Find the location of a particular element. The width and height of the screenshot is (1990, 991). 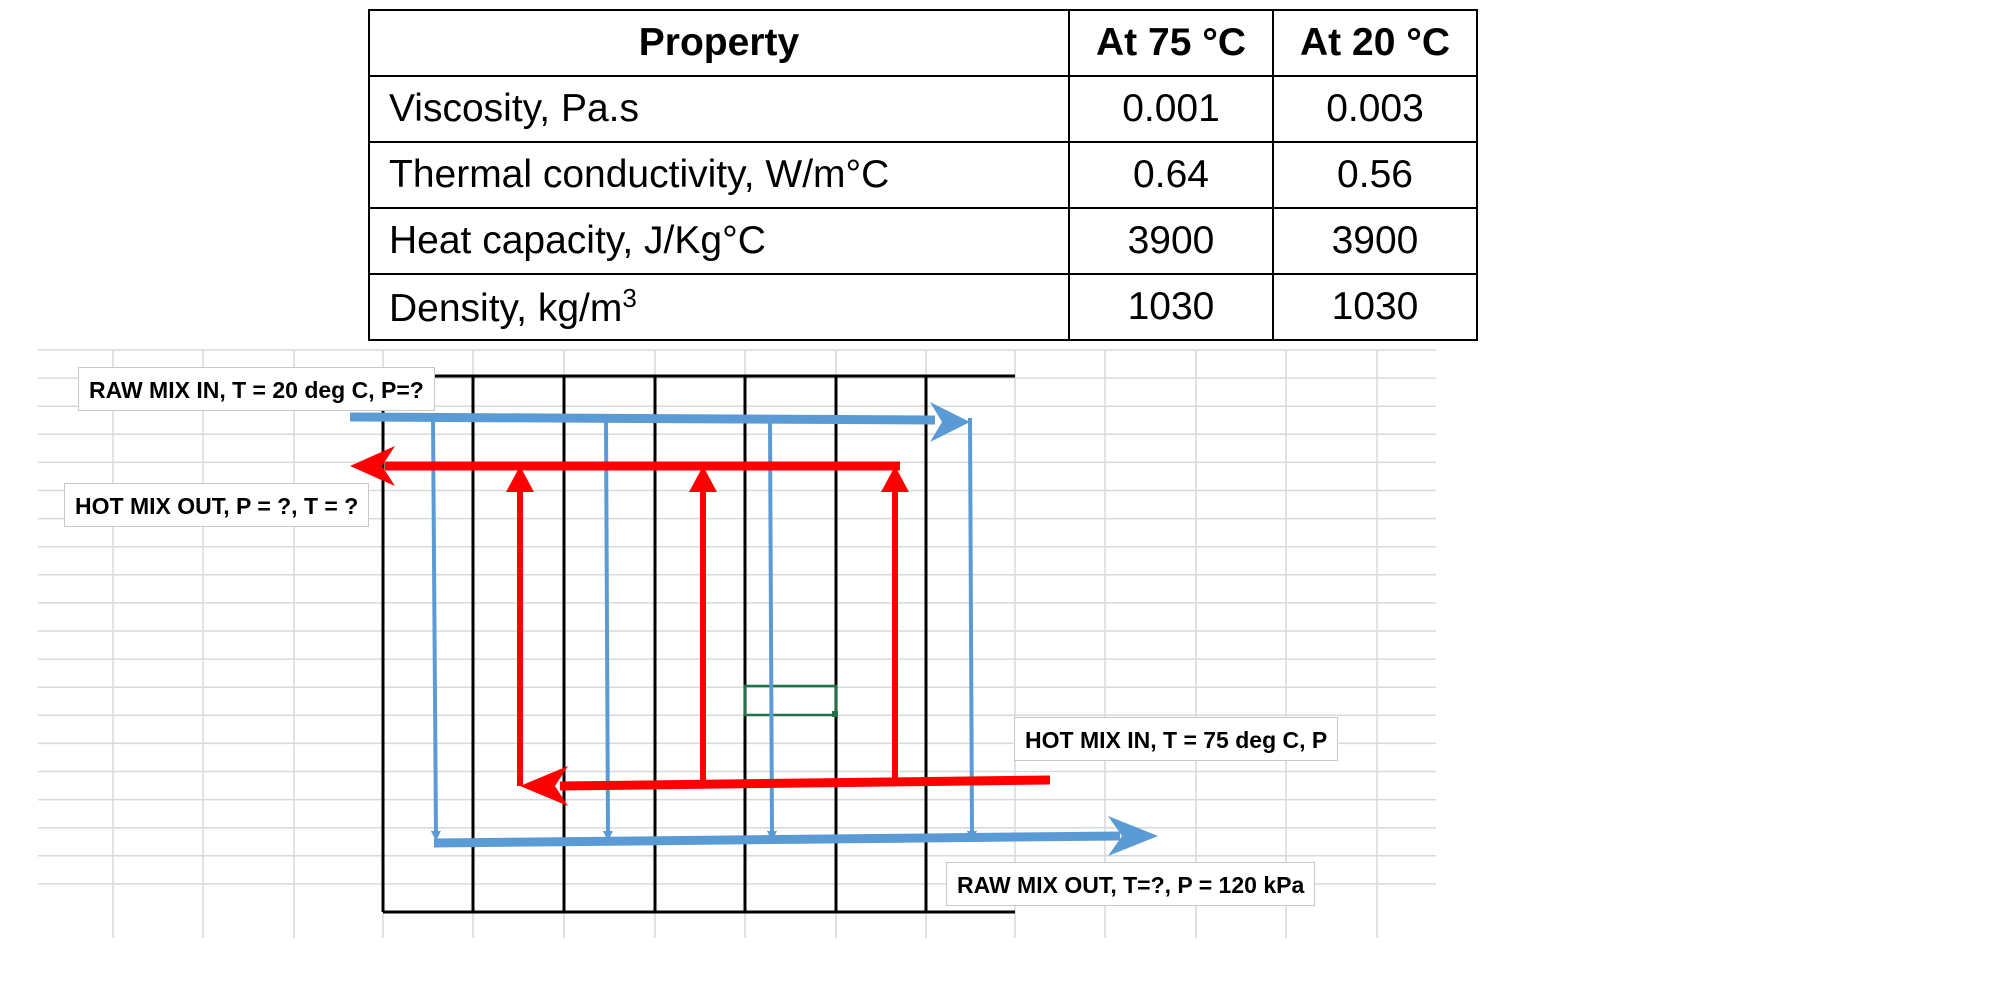

hot-out-arrowhead is located at coordinates (372, 466).